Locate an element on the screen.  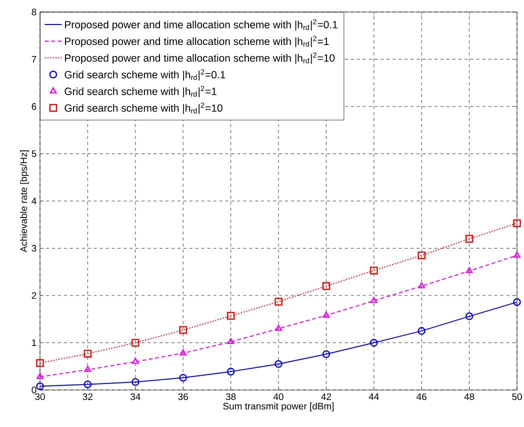
y-tick-label: 7 is located at coordinates (34, 59).